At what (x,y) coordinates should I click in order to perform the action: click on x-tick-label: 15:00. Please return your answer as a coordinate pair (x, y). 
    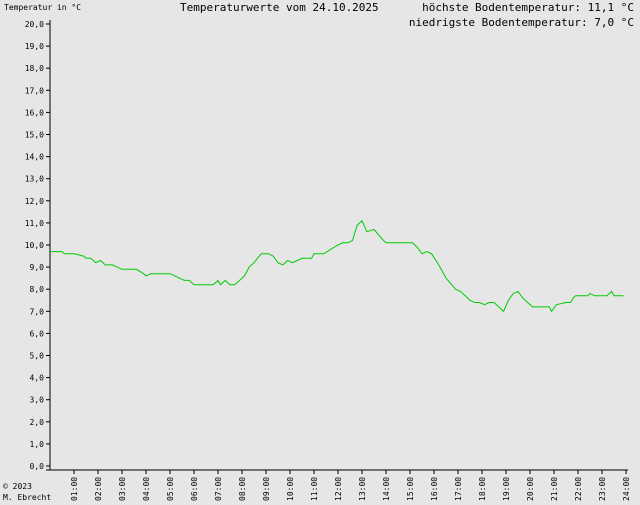
    Looking at the image, I should click on (410, 489).